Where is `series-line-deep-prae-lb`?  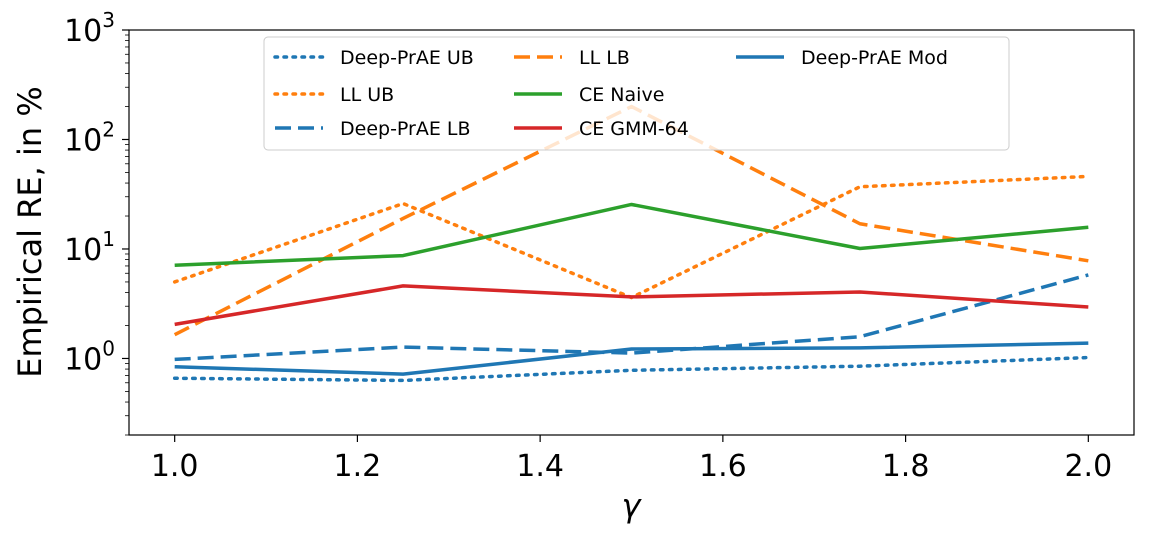 series-line-deep-prae-lb is located at coordinates (631, 317).